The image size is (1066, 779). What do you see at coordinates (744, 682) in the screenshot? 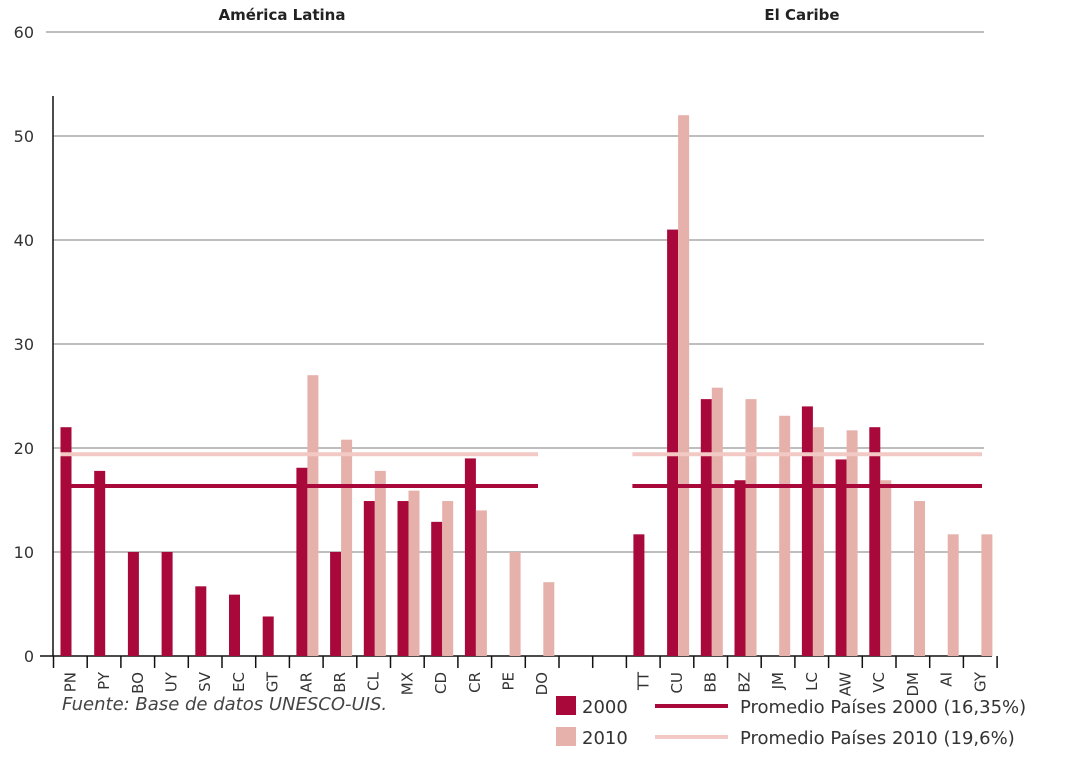
I see `x-tick-label: BZ` at bounding box center [744, 682].